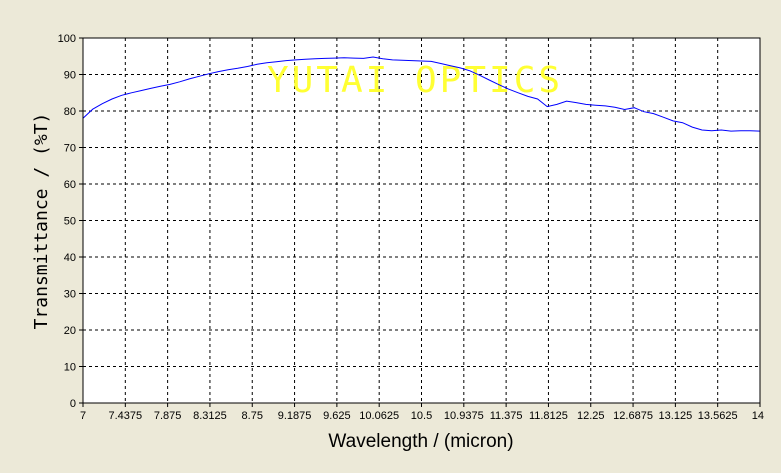 The width and height of the screenshot is (781, 473). What do you see at coordinates (70, 258) in the screenshot?
I see `y-tick-label: 40` at bounding box center [70, 258].